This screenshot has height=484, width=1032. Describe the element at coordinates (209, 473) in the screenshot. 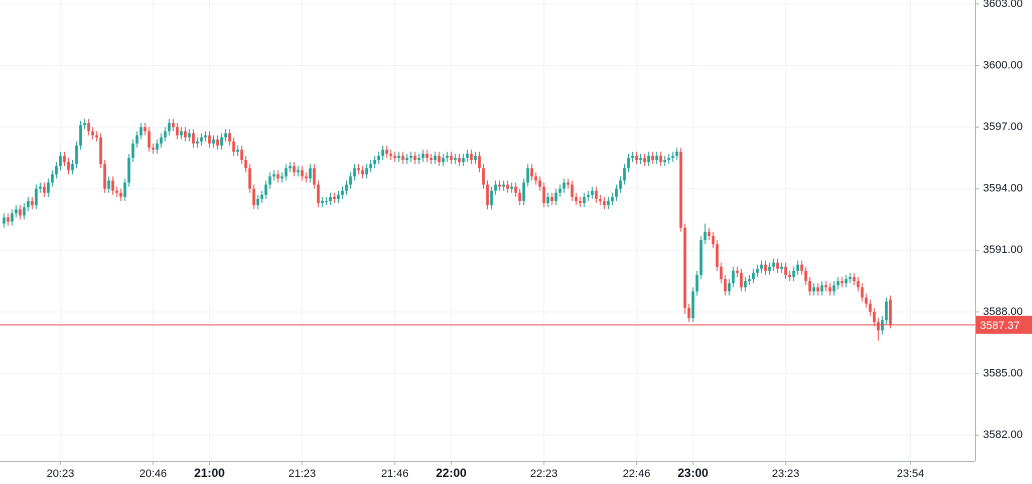

I see `x-tick-label: 21:00` at that location.